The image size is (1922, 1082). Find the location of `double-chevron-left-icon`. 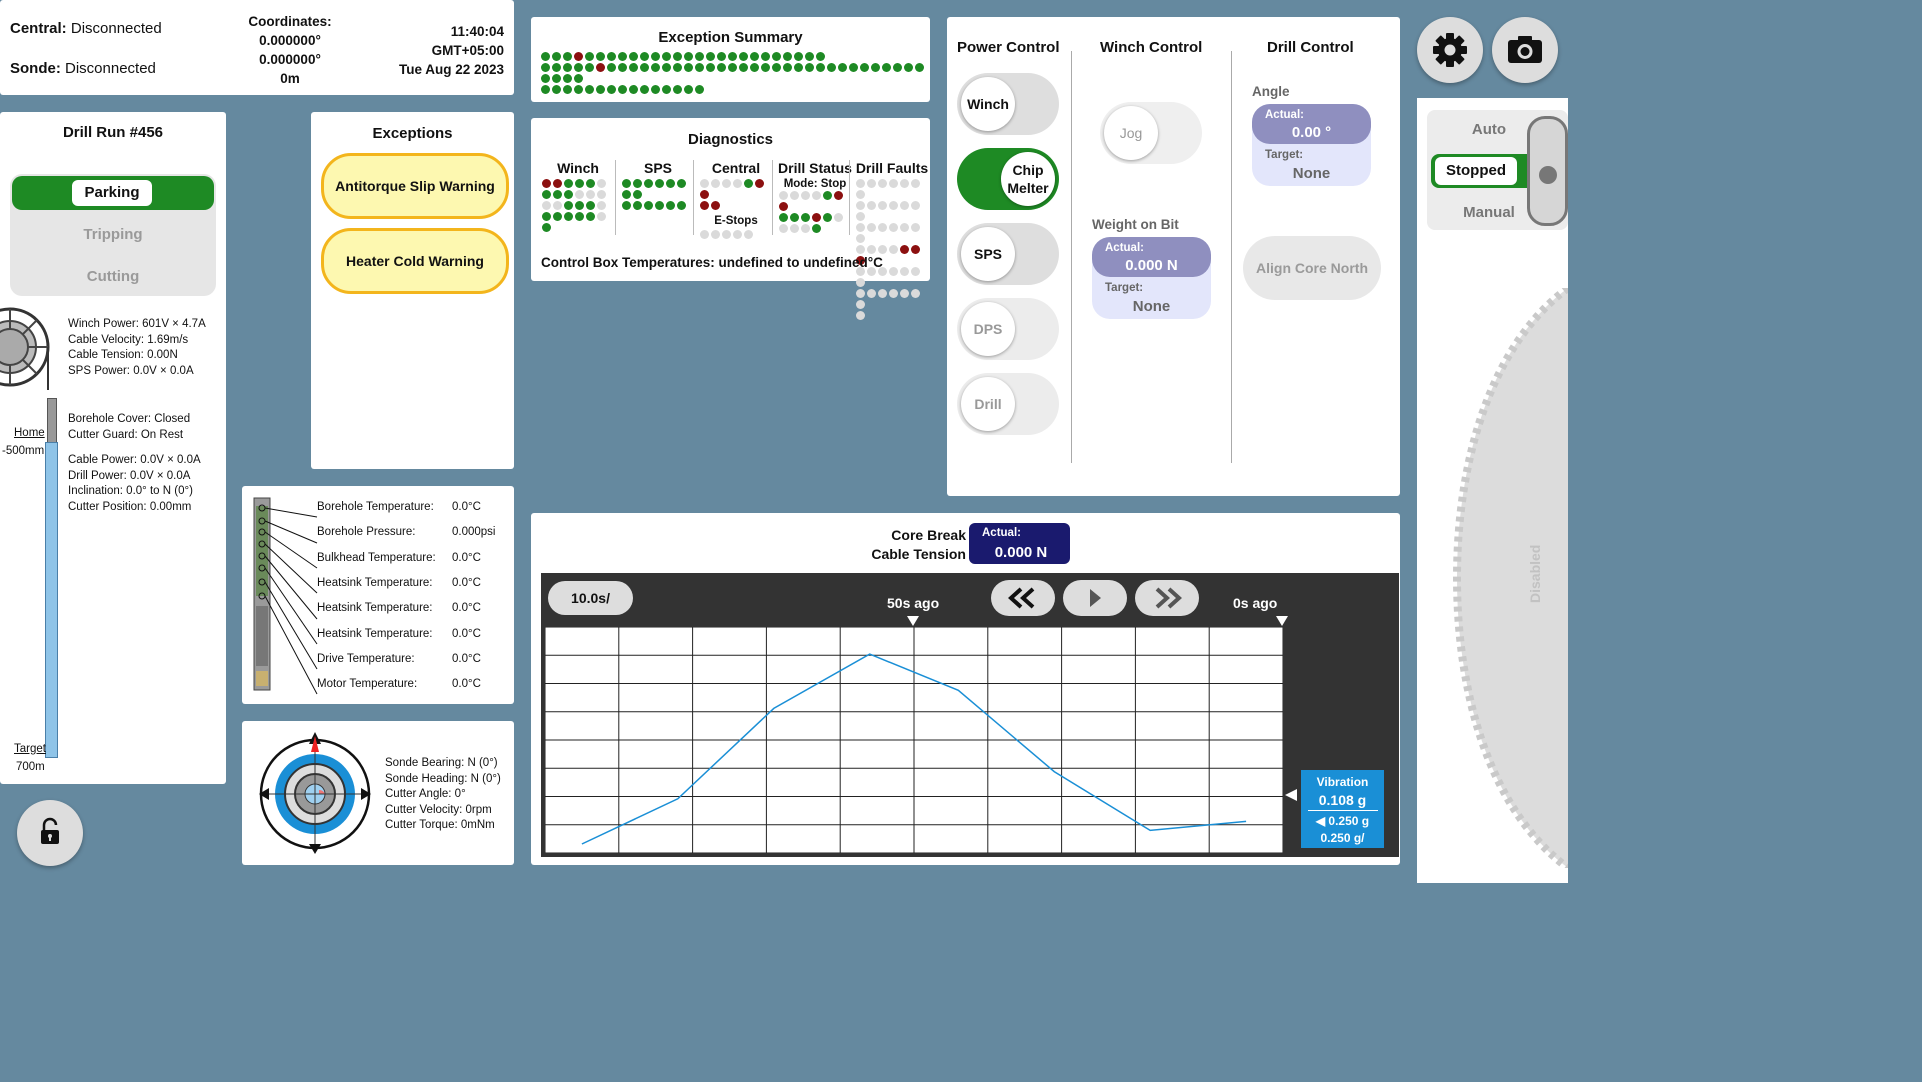

double-chevron-left-icon is located at coordinates (1021, 598).